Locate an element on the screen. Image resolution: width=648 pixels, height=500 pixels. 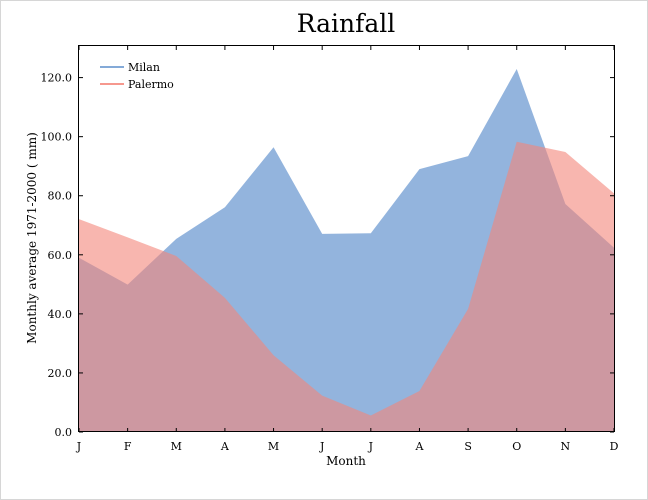
y-tick-label: 120.0 is located at coordinates (57, 78).